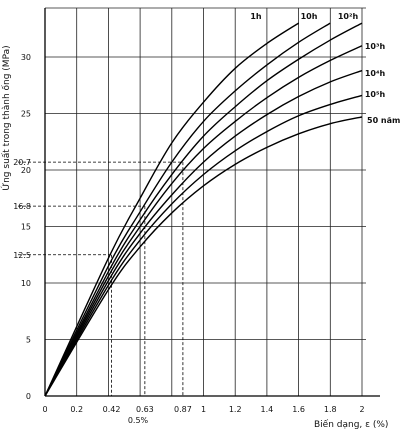  Describe the element at coordinates (235, 409) in the screenshot. I see `x-tick-label: 1.2` at that location.